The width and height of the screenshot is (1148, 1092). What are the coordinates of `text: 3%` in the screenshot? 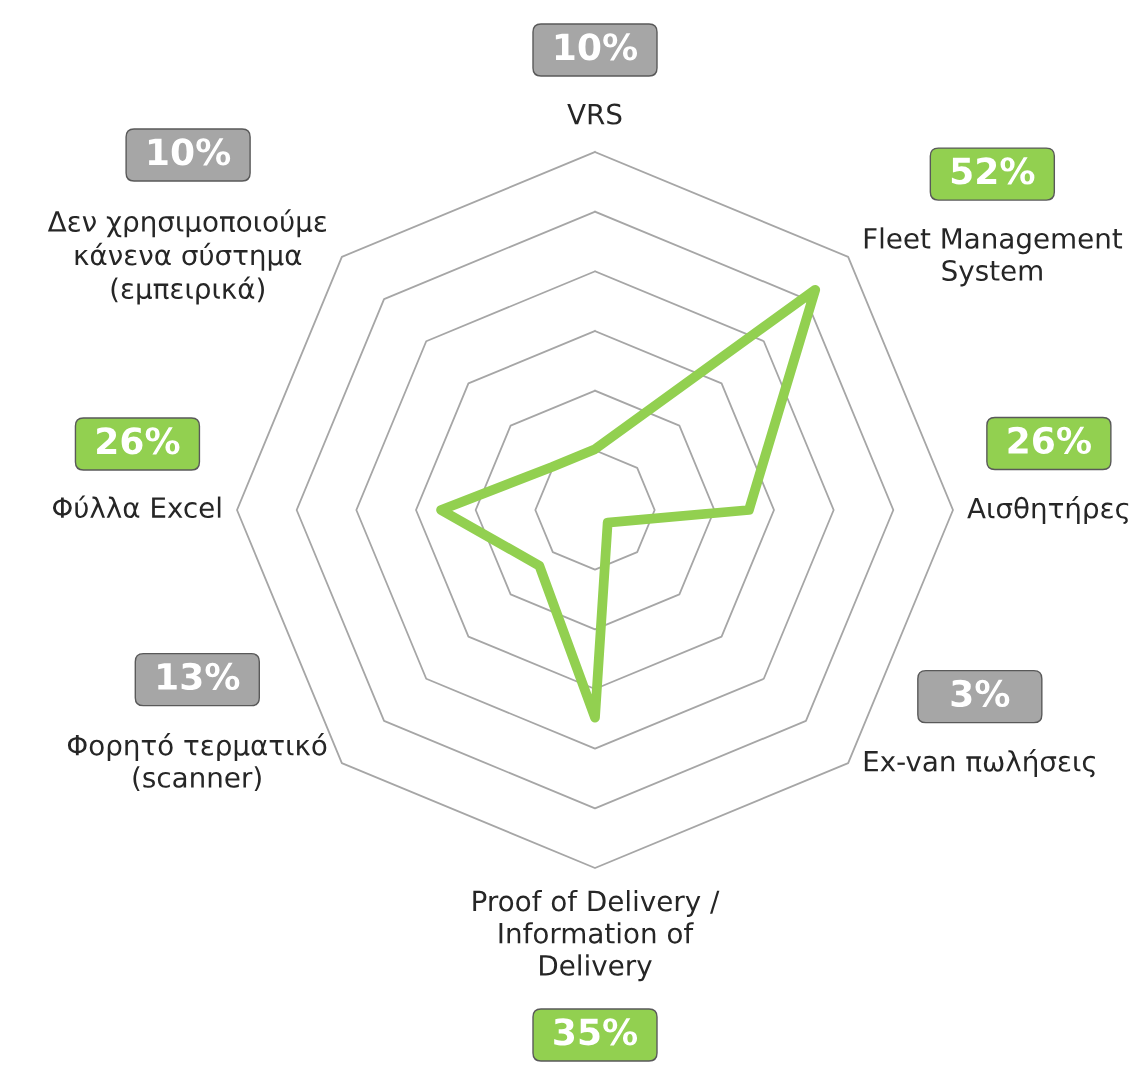 It's located at (980, 693).